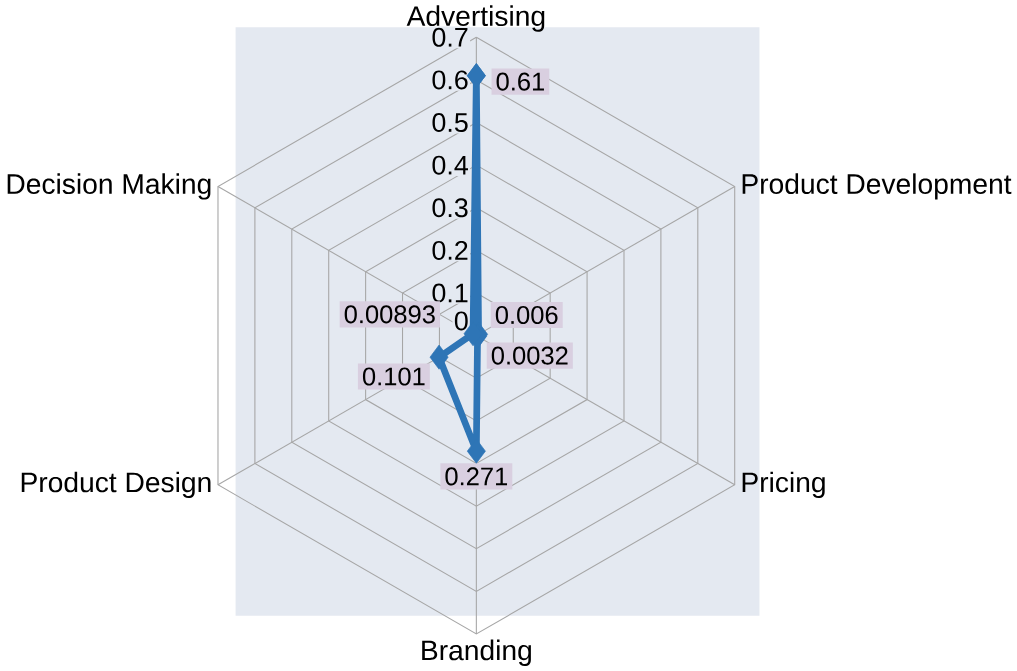 The image size is (1017, 671). Describe the element at coordinates (450, 165) in the screenshot. I see `y-tick-label: 0.4` at that location.